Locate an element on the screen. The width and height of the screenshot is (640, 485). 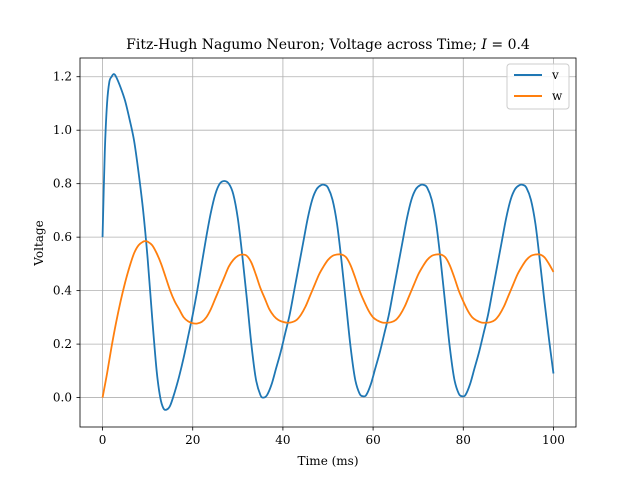
x-tick-label: 80 is located at coordinates (463, 440).